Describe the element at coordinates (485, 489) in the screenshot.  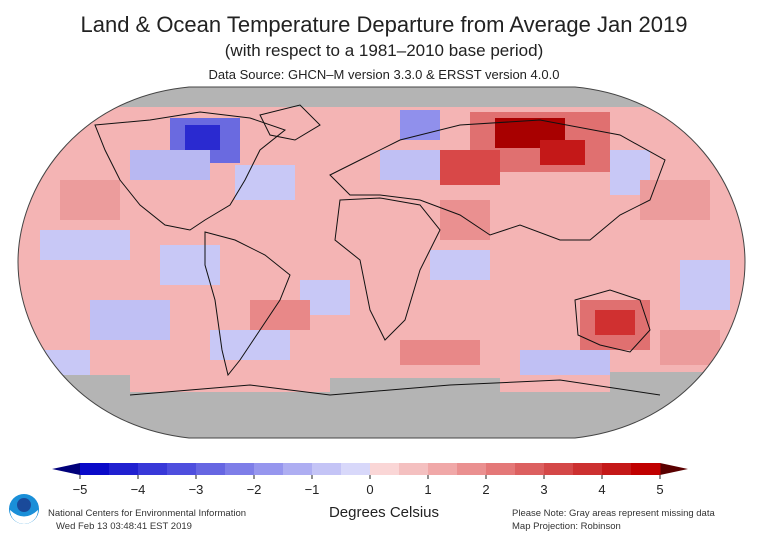
I see `tick-label: 2` at that location.